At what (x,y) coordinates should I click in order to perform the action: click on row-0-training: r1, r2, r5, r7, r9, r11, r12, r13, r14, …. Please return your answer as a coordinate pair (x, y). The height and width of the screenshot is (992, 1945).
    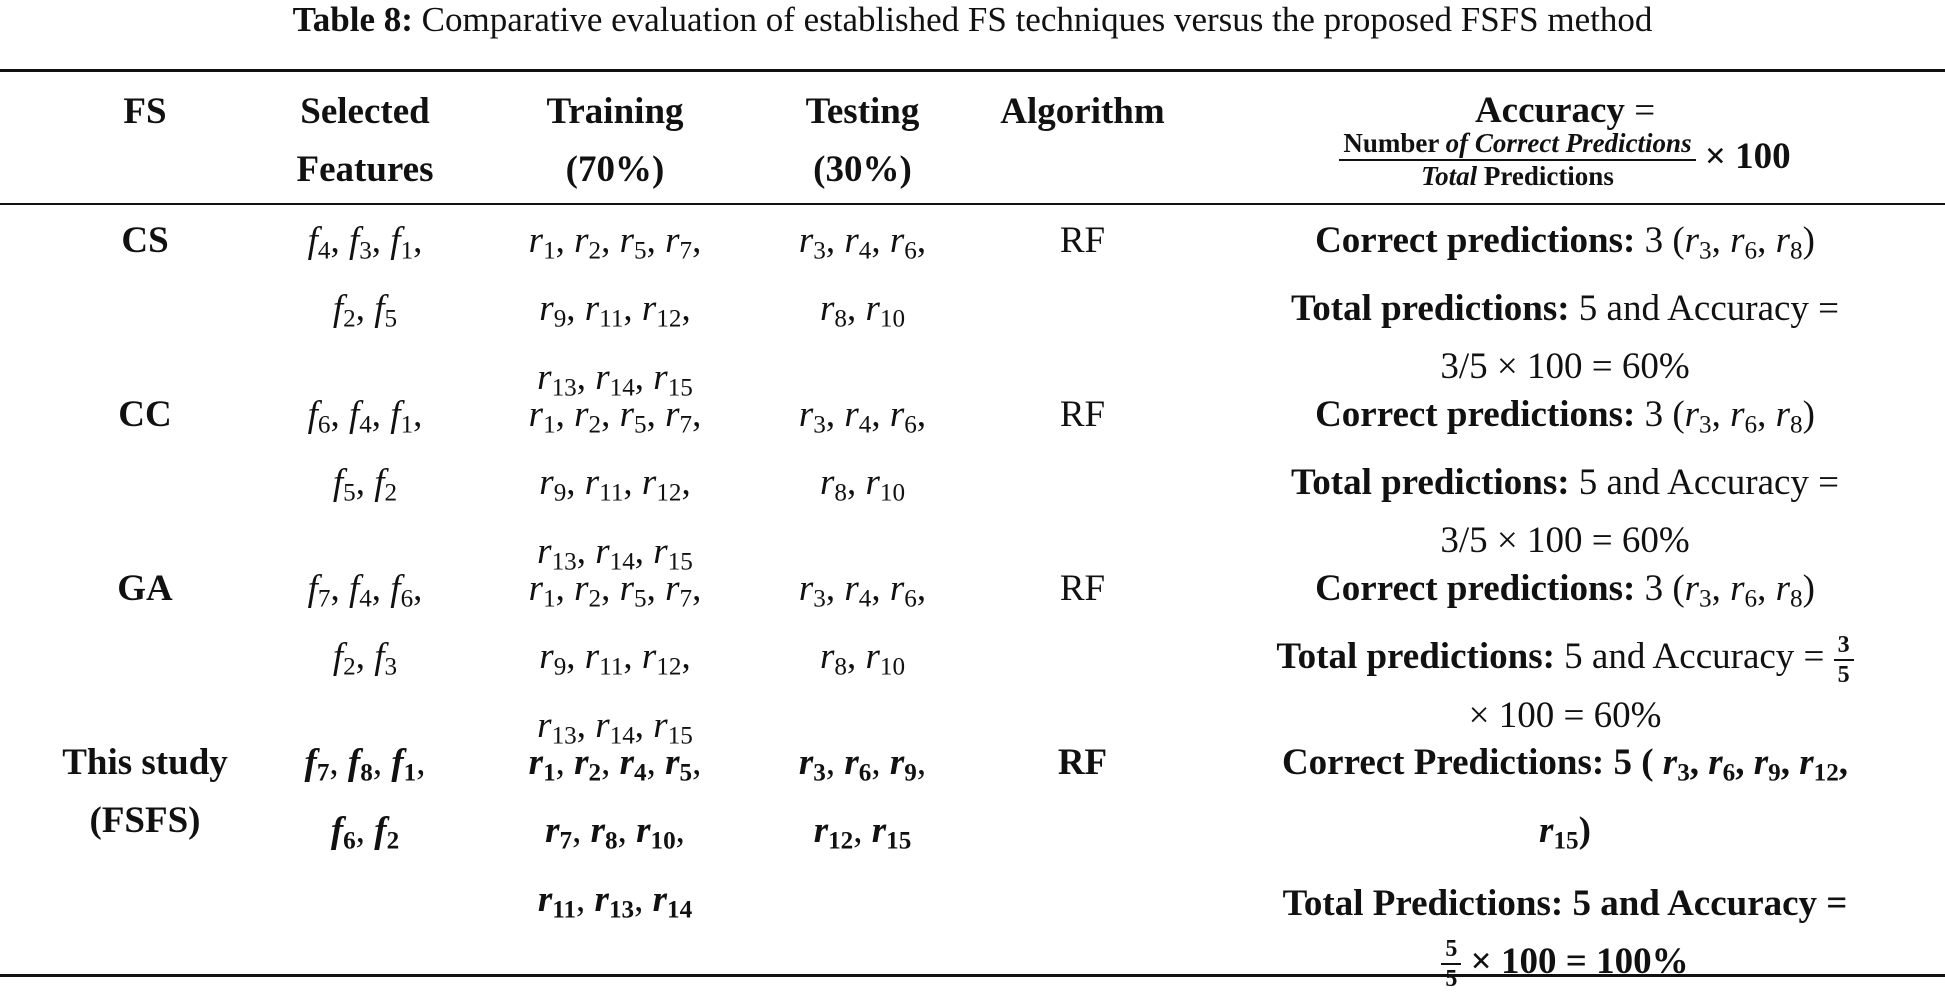
    Looking at the image, I should click on (615, 314).